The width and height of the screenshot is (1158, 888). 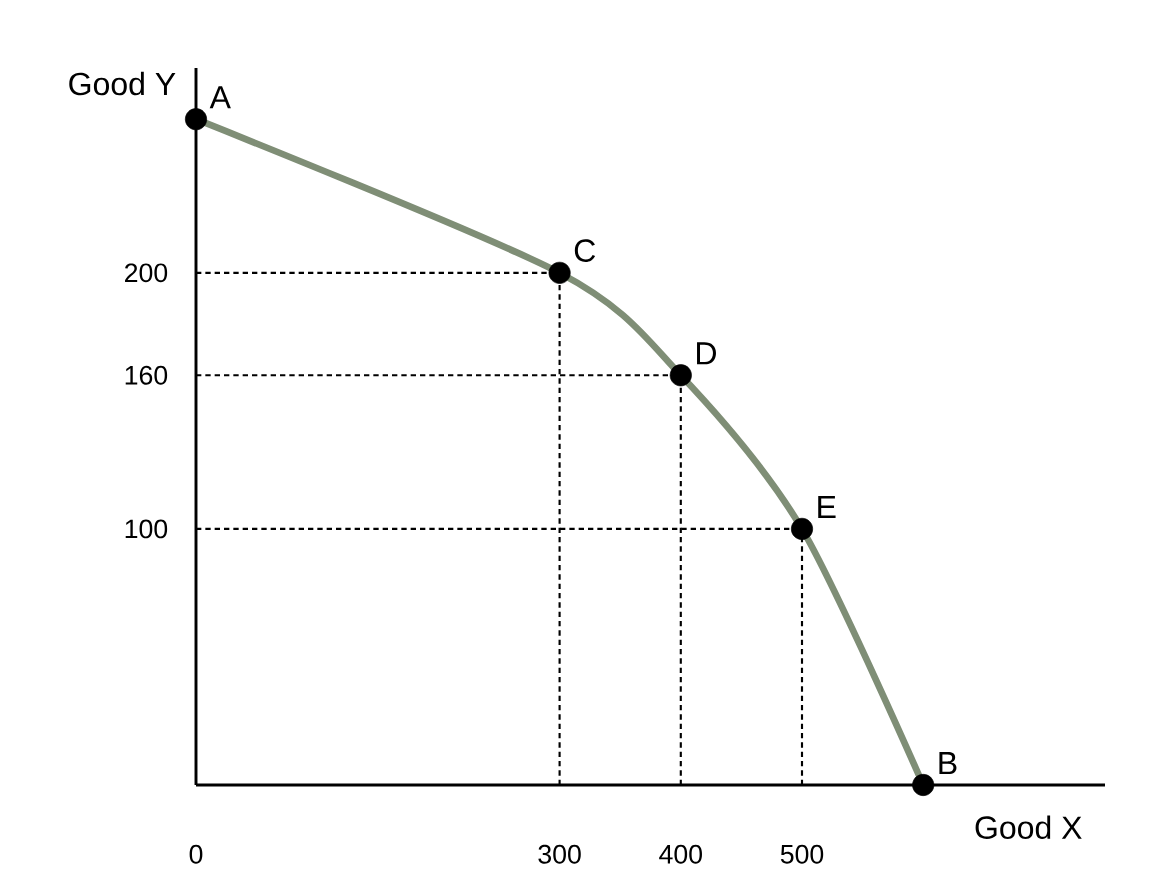 I want to click on x-tick-label: 500, so click(x=802, y=854).